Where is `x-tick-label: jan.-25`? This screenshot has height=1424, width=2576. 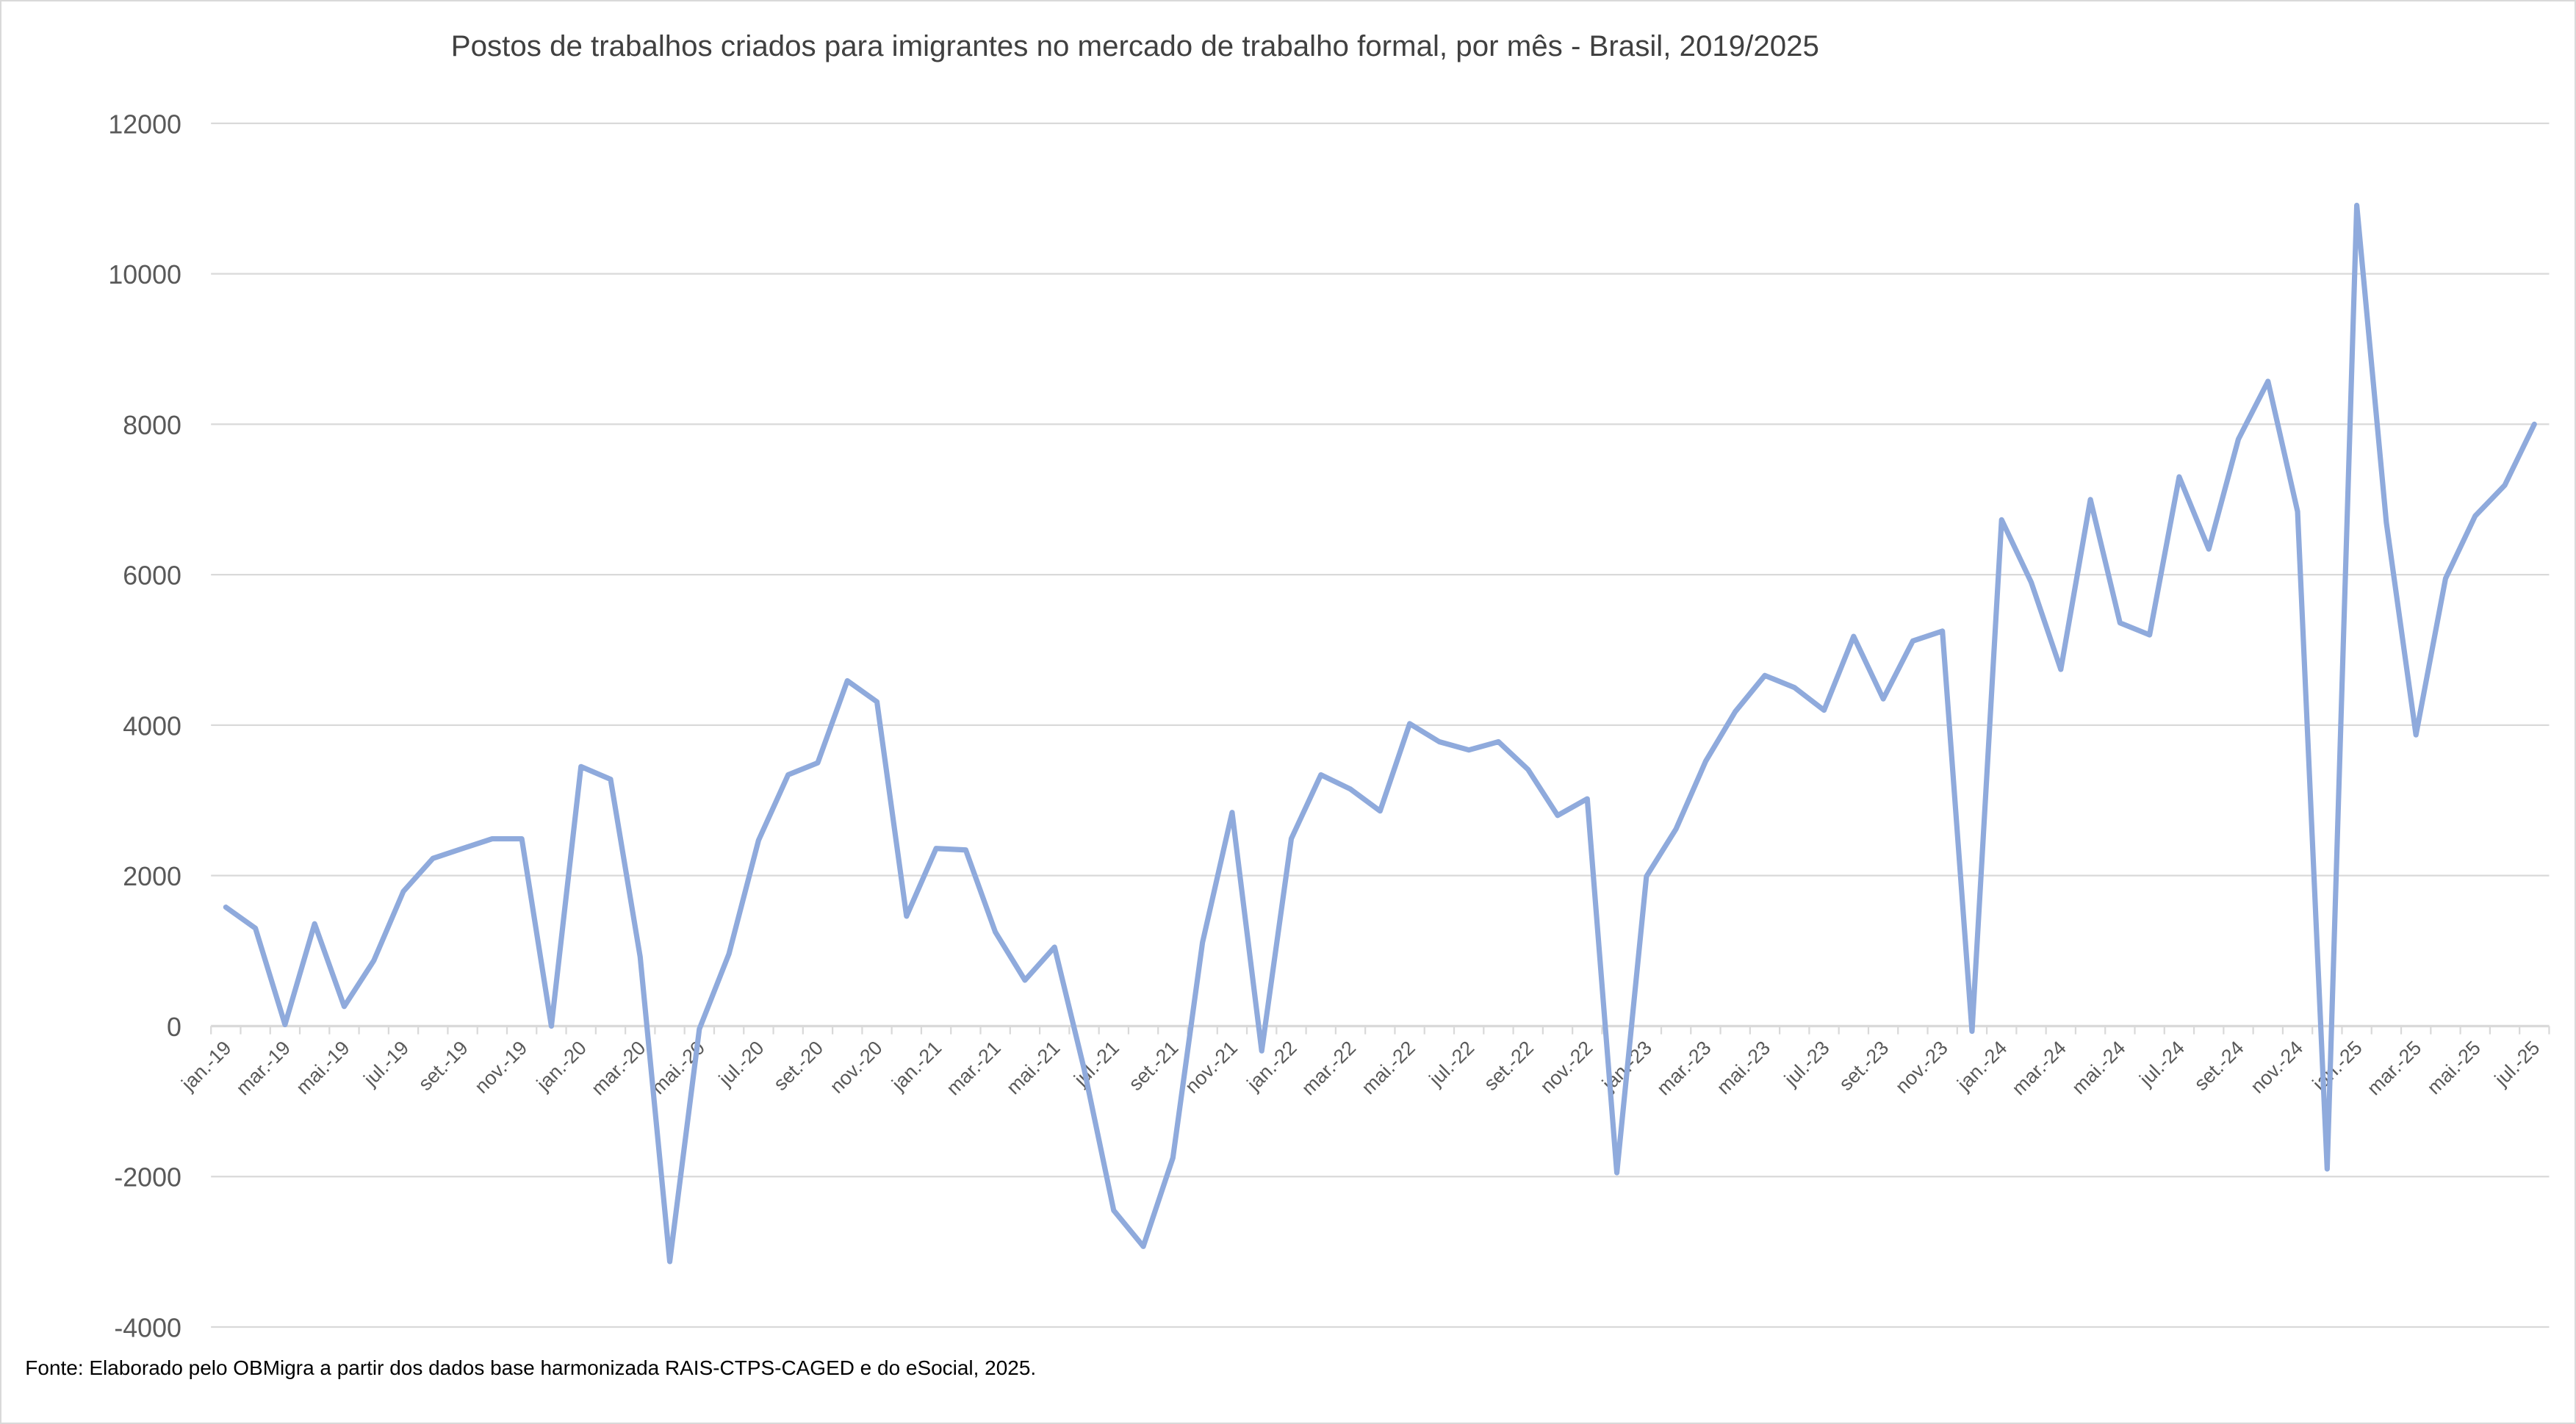
x-tick-label: jan.-25 is located at coordinates (2337, 1066).